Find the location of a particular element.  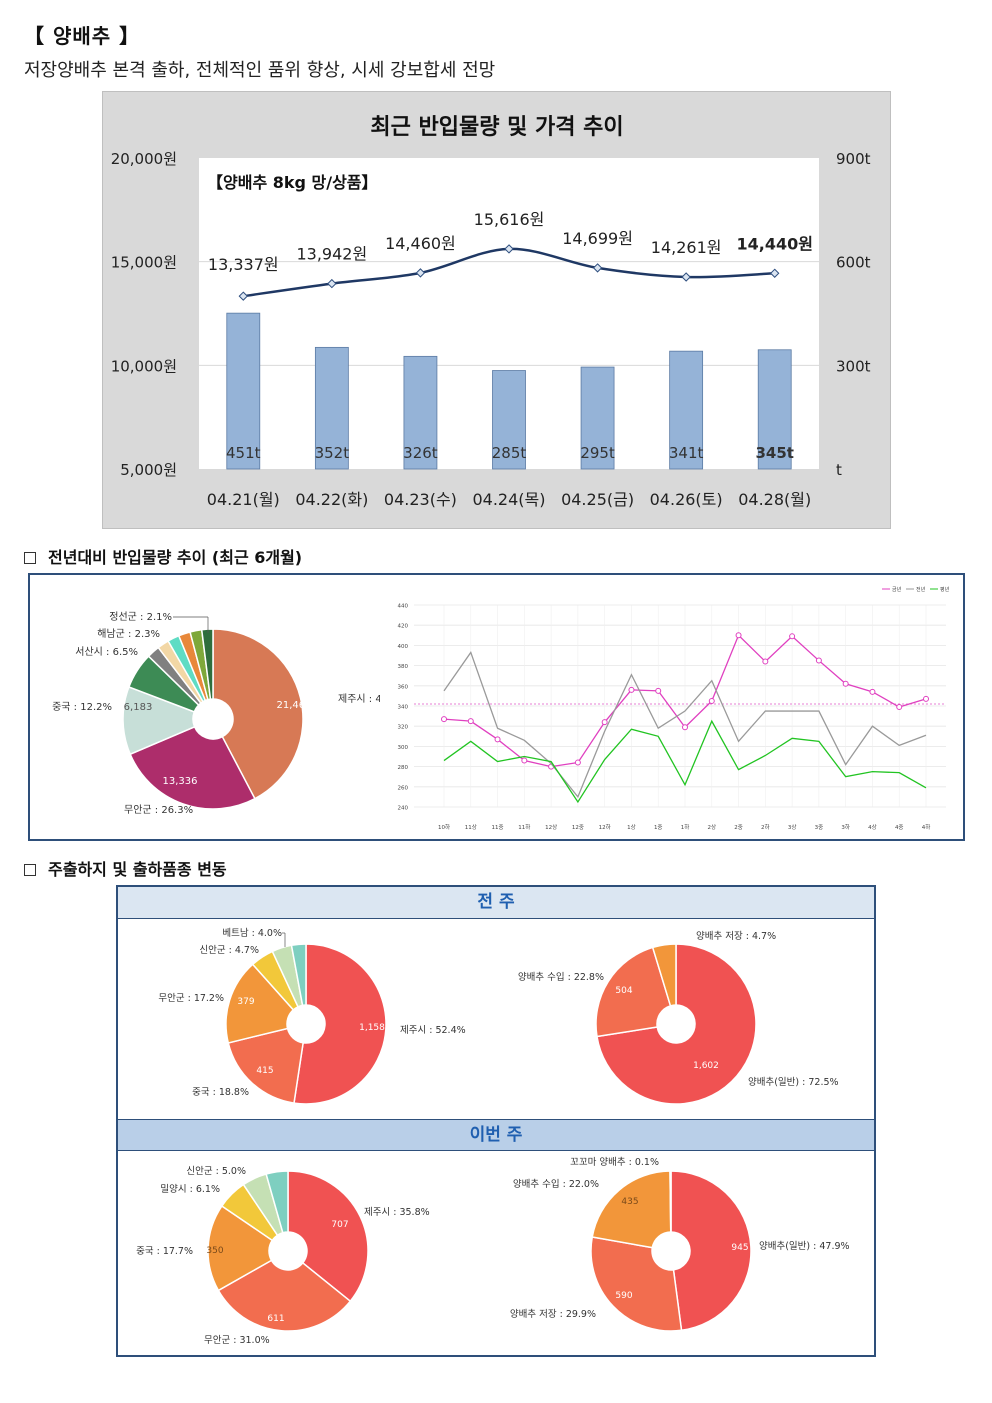

pie-data-label: 13,336 is located at coordinates (180, 781).